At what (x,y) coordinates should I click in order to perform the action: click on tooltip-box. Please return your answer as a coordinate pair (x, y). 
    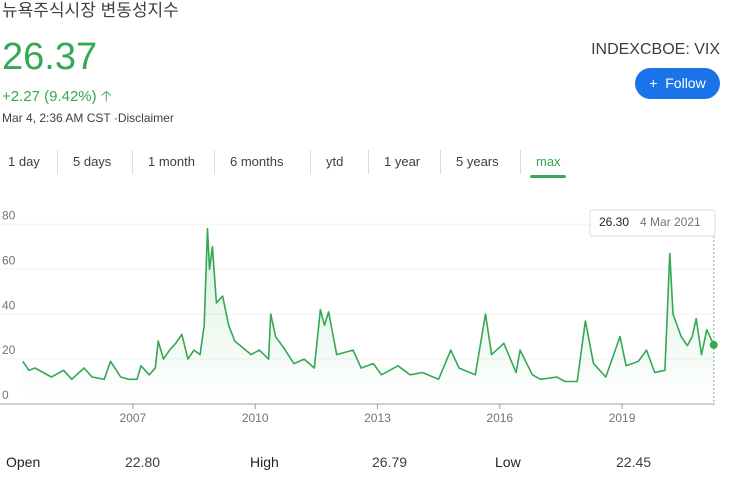
    Looking at the image, I should click on (652, 223).